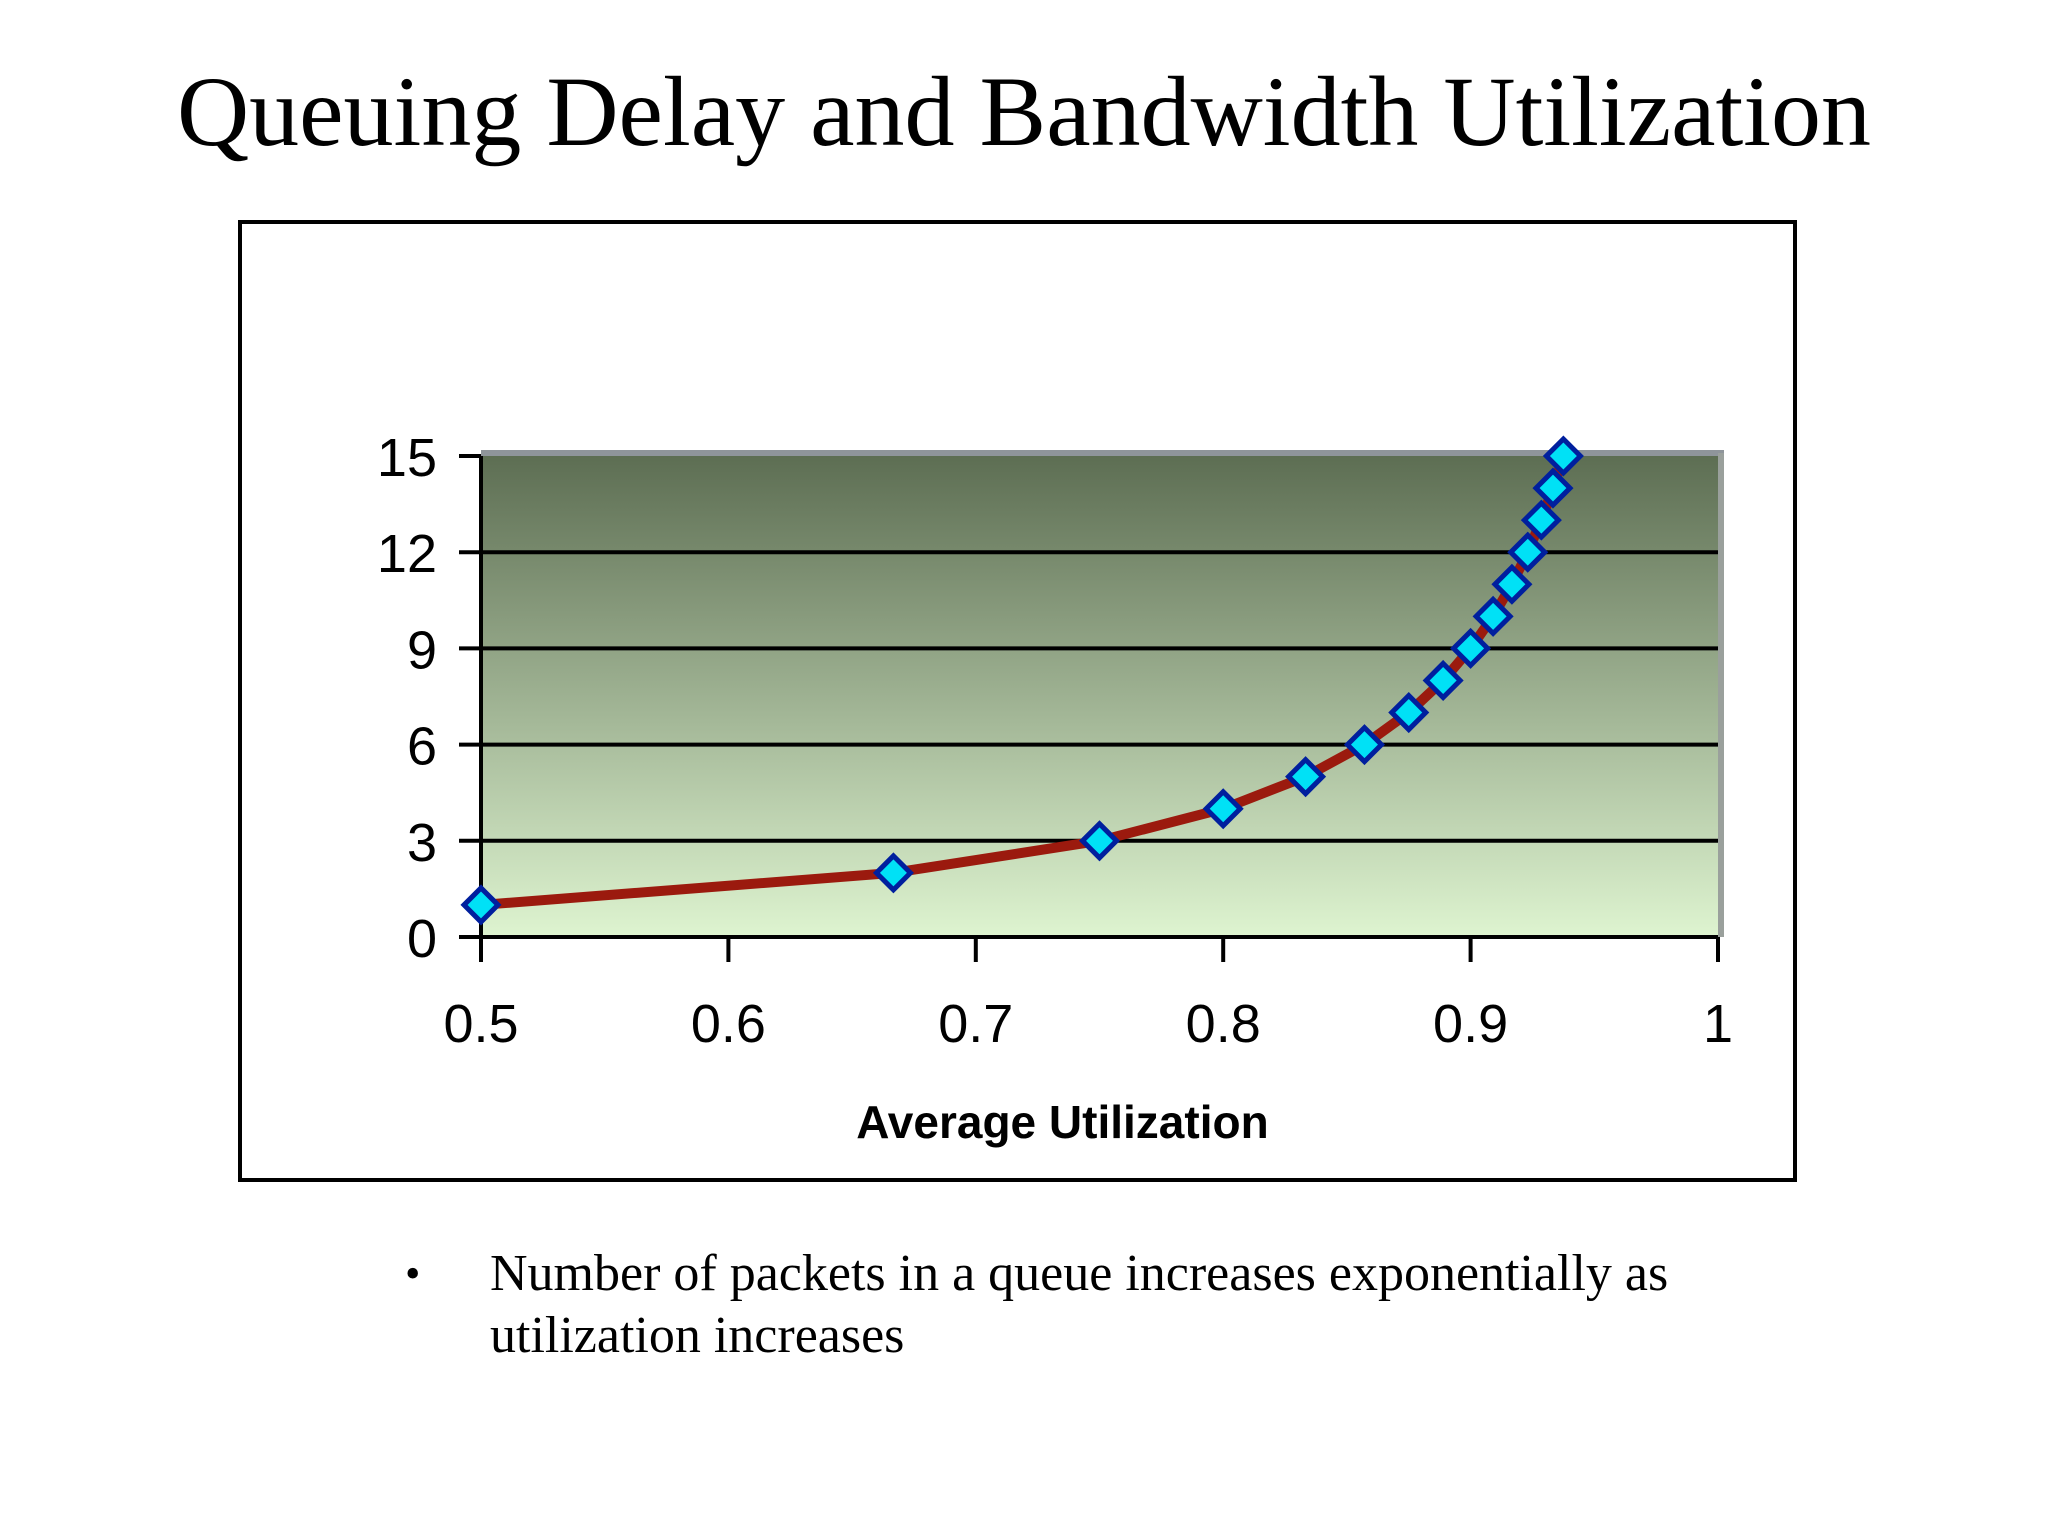 Image resolution: width=2048 pixels, height=1536 pixels. Describe the element at coordinates (1471, 648) in the screenshot. I see `data-point-marker-x0.9-y9` at that location.